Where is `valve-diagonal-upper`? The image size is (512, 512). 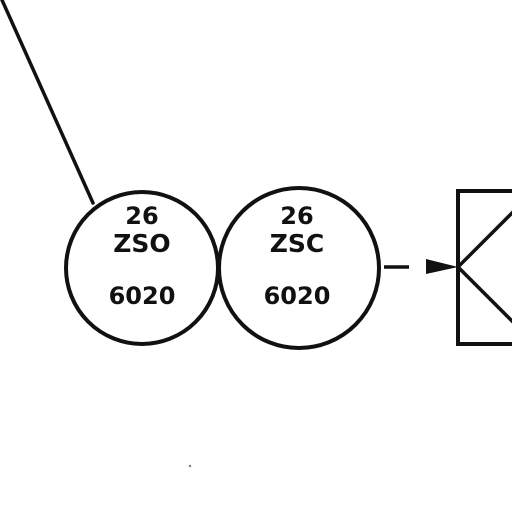 valve-diagonal-upper is located at coordinates (484, 239).